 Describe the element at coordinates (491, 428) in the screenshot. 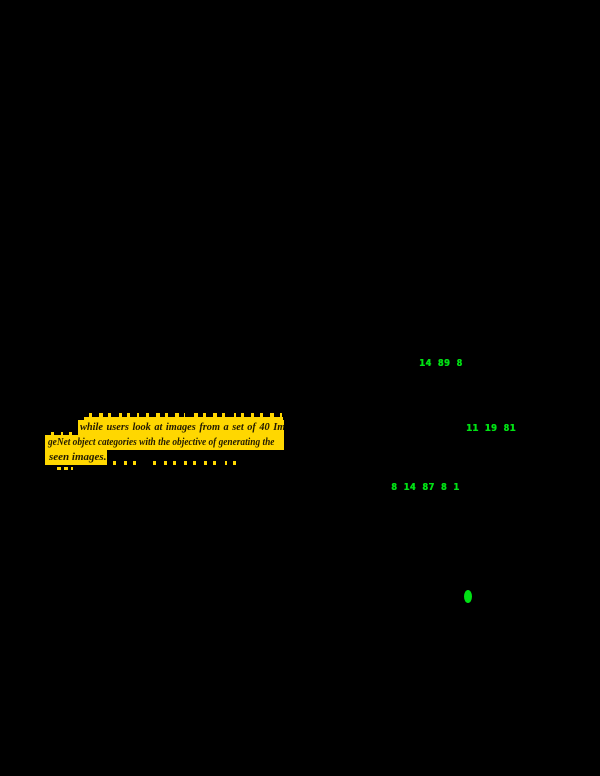

I see `green-number-label: 11 19 81` at that location.